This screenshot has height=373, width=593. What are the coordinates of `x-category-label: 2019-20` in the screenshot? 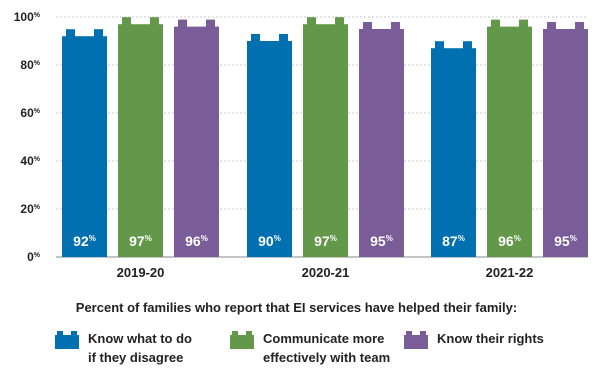 It's located at (141, 272).